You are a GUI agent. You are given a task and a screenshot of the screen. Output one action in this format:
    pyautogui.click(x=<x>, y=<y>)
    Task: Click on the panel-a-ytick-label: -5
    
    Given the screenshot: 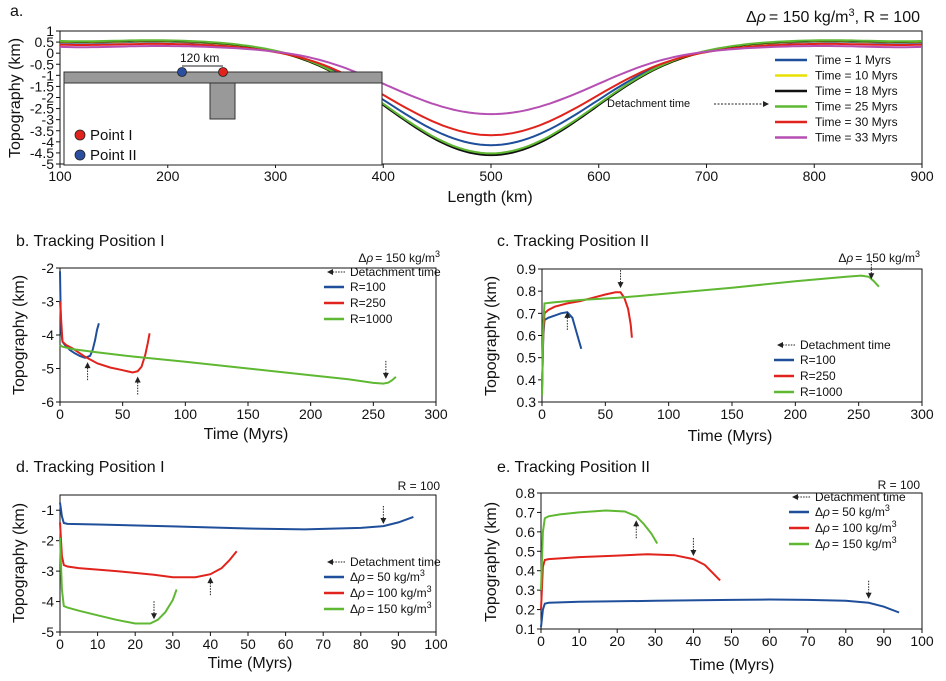 What is the action you would take?
    pyautogui.click(x=48, y=164)
    